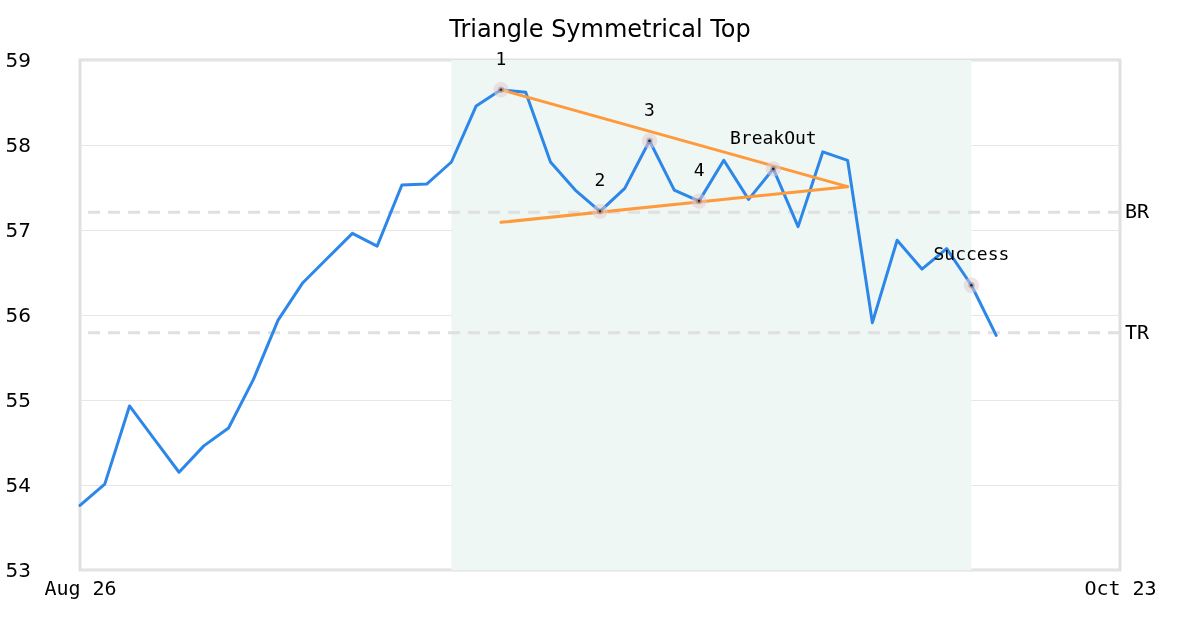 The width and height of the screenshot is (1200, 630). I want to click on annotation: 4, so click(699, 170).